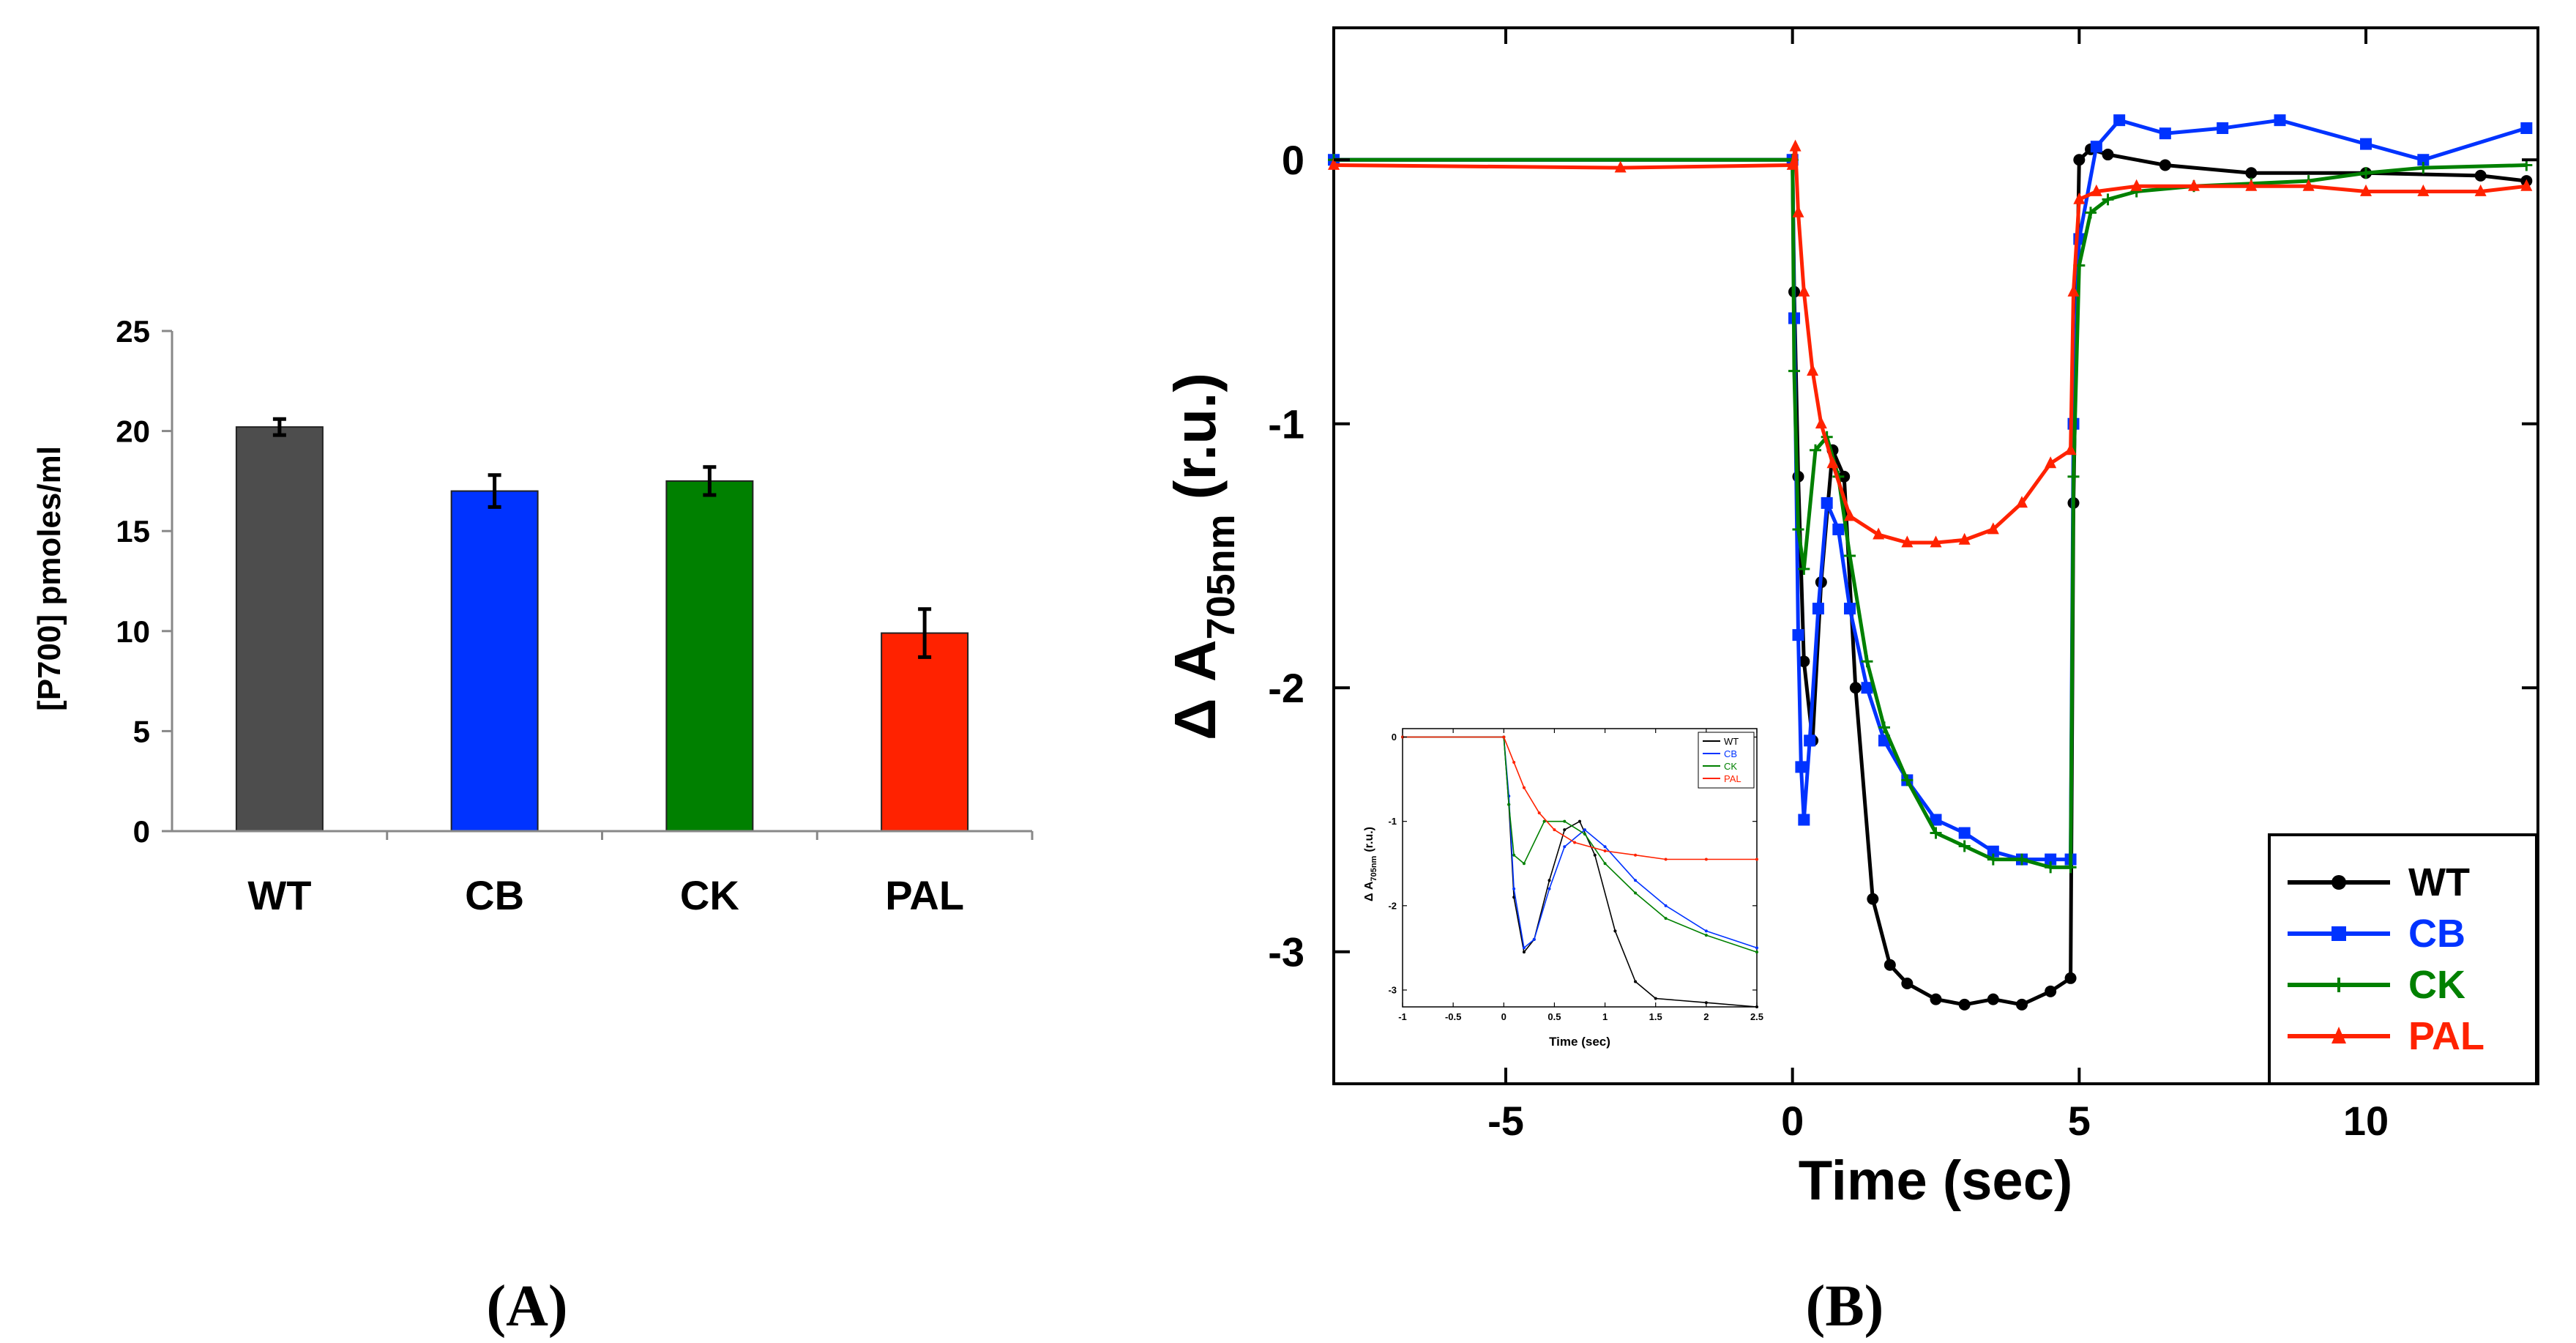  Describe the element at coordinates (1845, 1306) in the screenshot. I see `panel-b-label: (B)` at that location.